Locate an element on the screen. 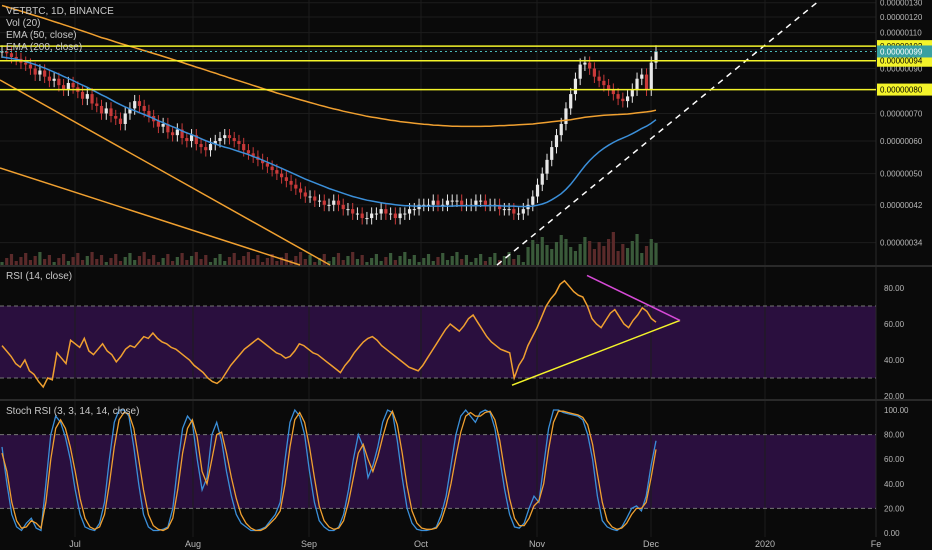 The image size is (932, 550). ema200-legend: EMA (200, close) is located at coordinates (44, 47).